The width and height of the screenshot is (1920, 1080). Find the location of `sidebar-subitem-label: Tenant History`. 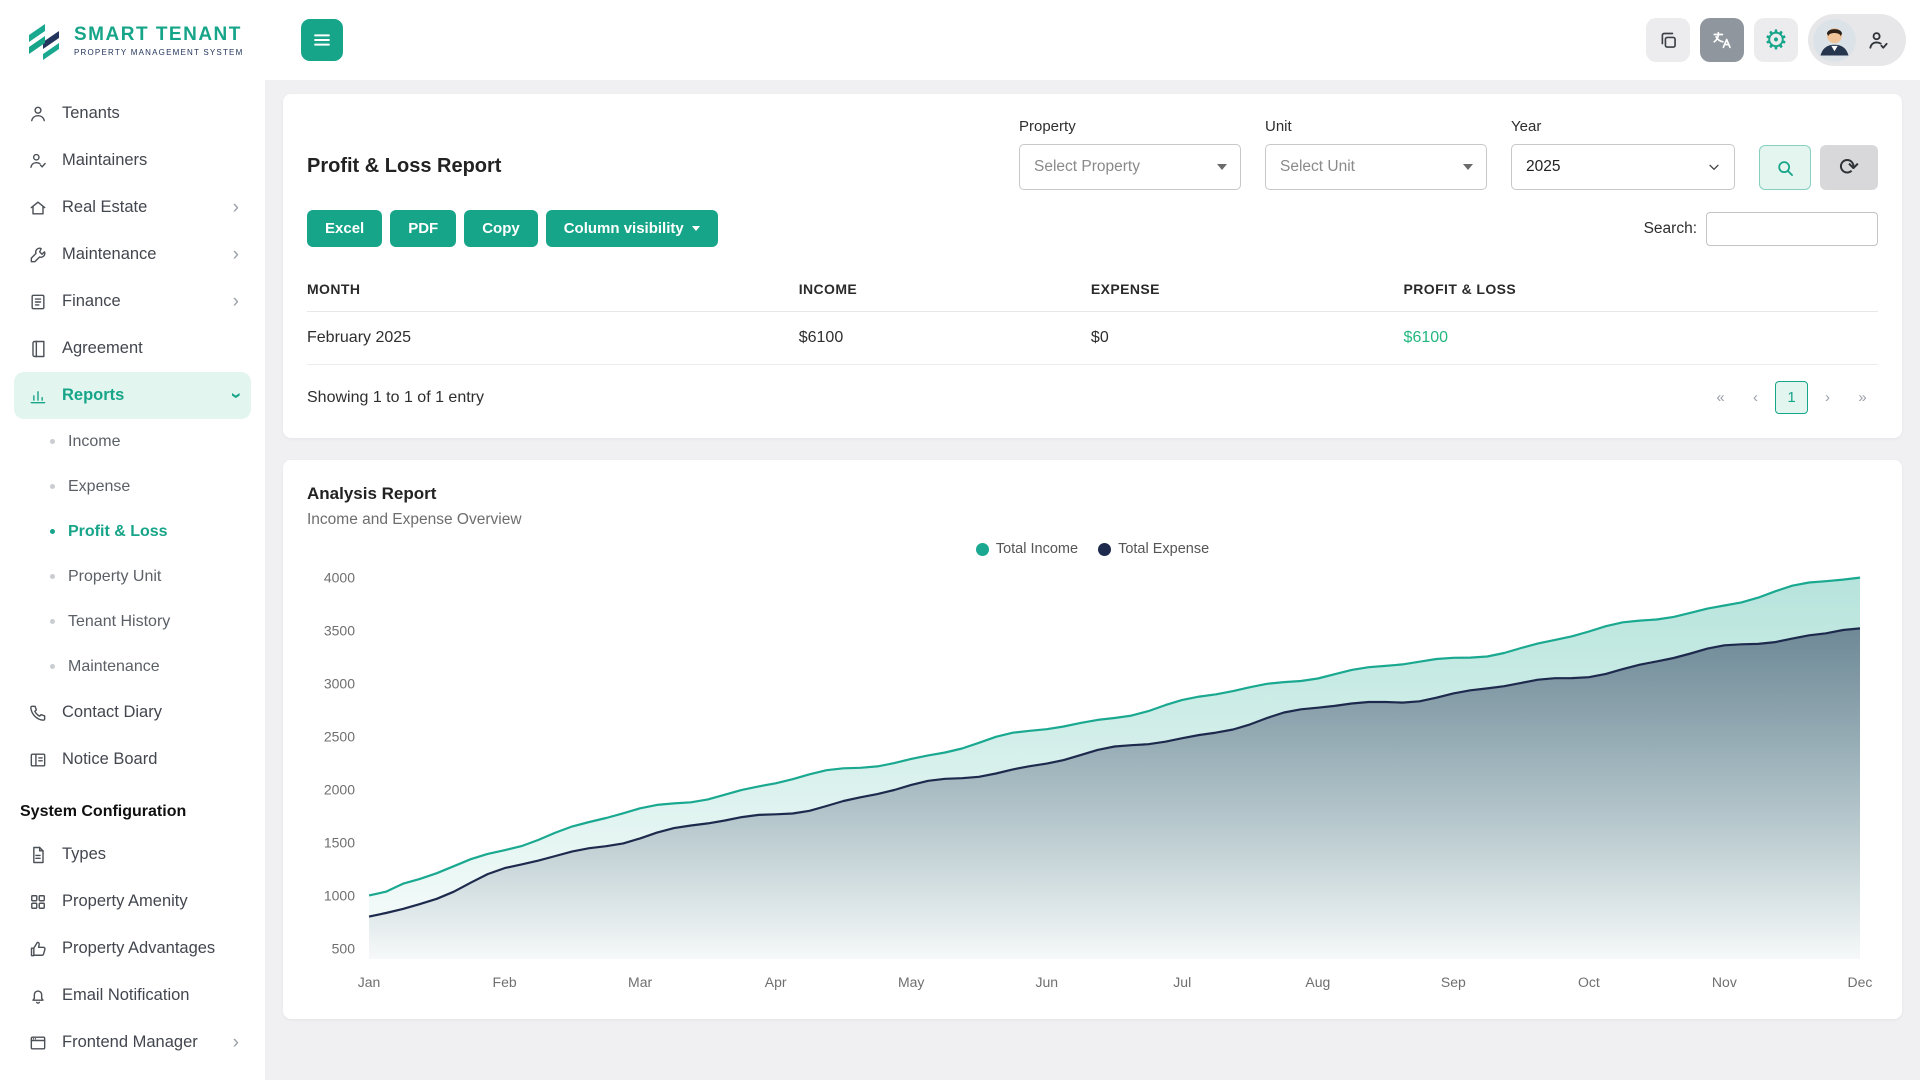

sidebar-subitem-label: Tenant History is located at coordinates (119, 621).